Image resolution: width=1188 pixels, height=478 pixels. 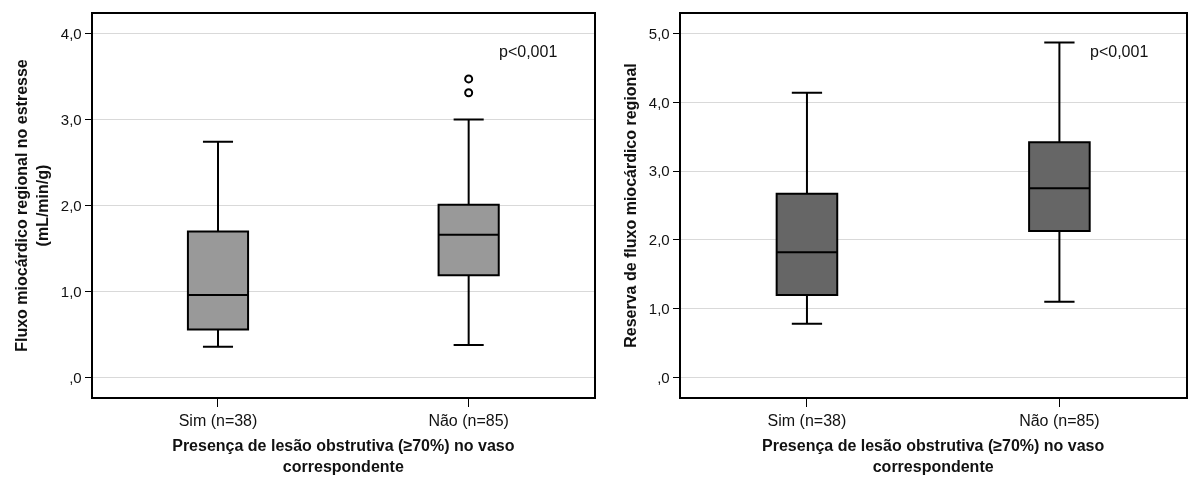 What do you see at coordinates (32, 205) in the screenshot?
I see `y-axis-title: Fluxo miocárdico regional no estresse (mL/min/g)` at bounding box center [32, 205].